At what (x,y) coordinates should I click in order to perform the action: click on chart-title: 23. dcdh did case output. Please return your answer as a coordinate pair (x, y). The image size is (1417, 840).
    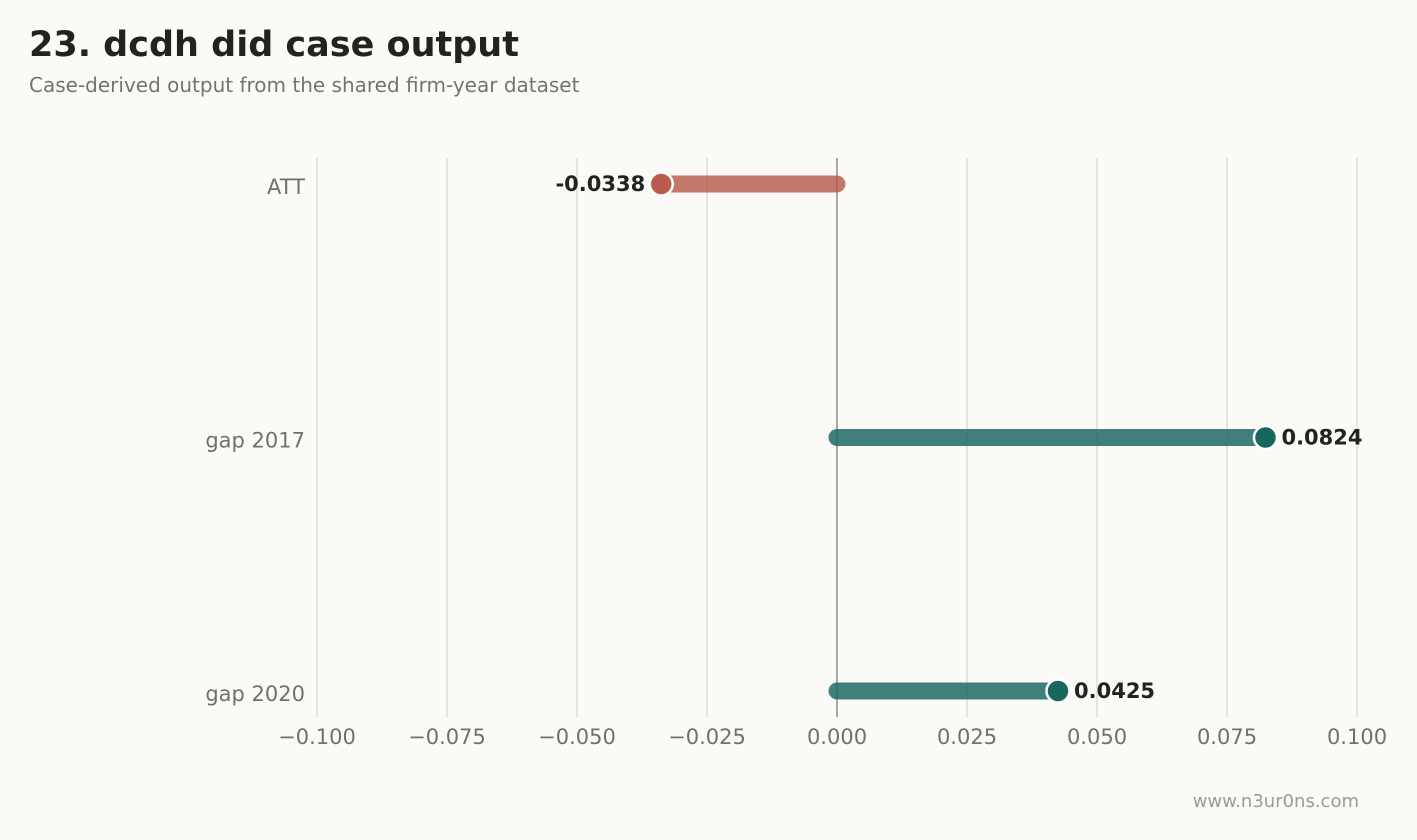
    Looking at the image, I should click on (274, 45).